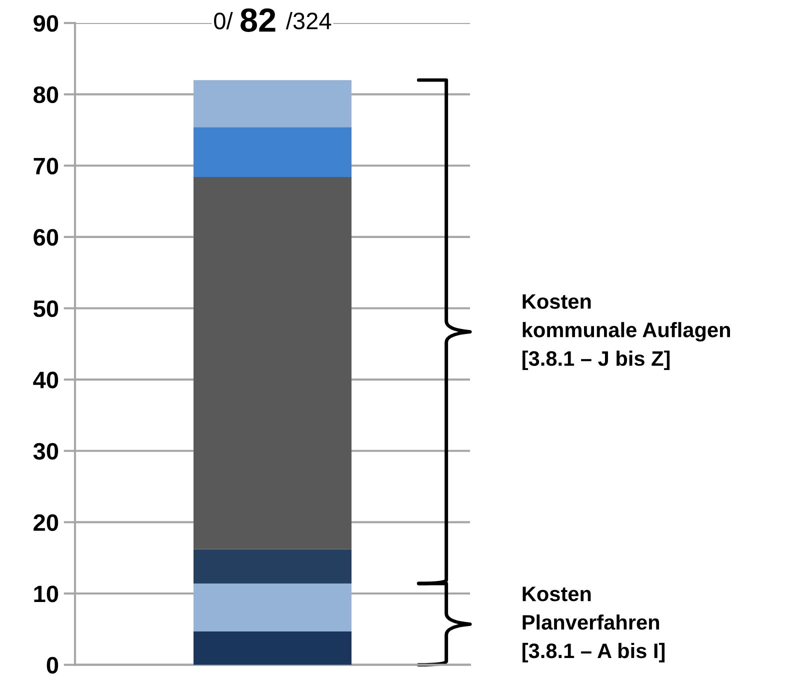 Image resolution: width=798 pixels, height=677 pixels. What do you see at coordinates (273, 20) in the screenshot?
I see `annotation: 0/ 82 /324` at bounding box center [273, 20].